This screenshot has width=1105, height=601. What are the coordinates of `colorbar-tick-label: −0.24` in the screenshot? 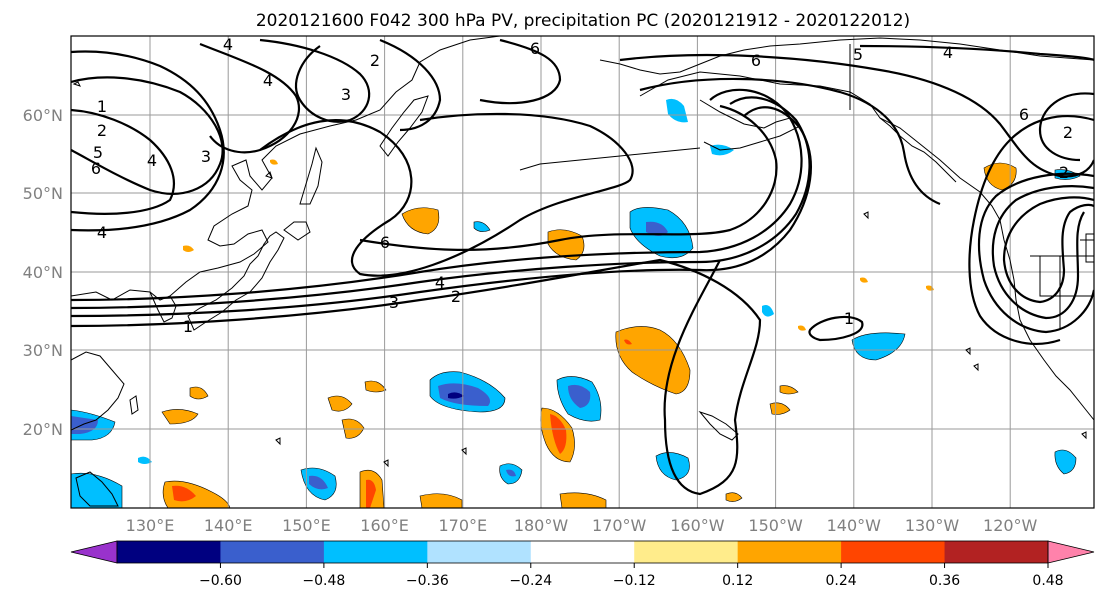 It's located at (530, 581).